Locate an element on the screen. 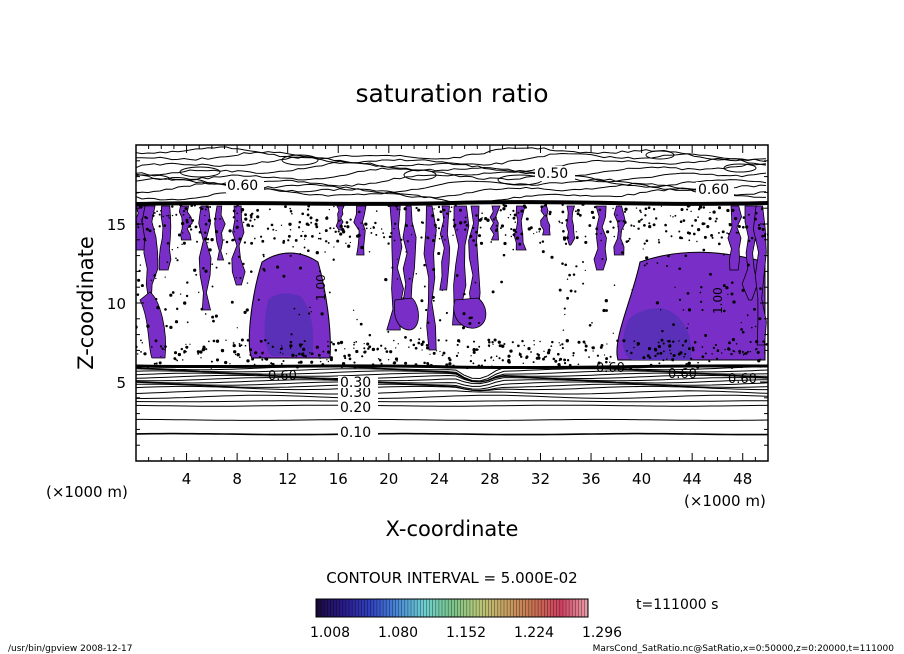 Image resolution: width=904 pixels, height=654 pixels. colorbar-frame is located at coordinates (452, 608).